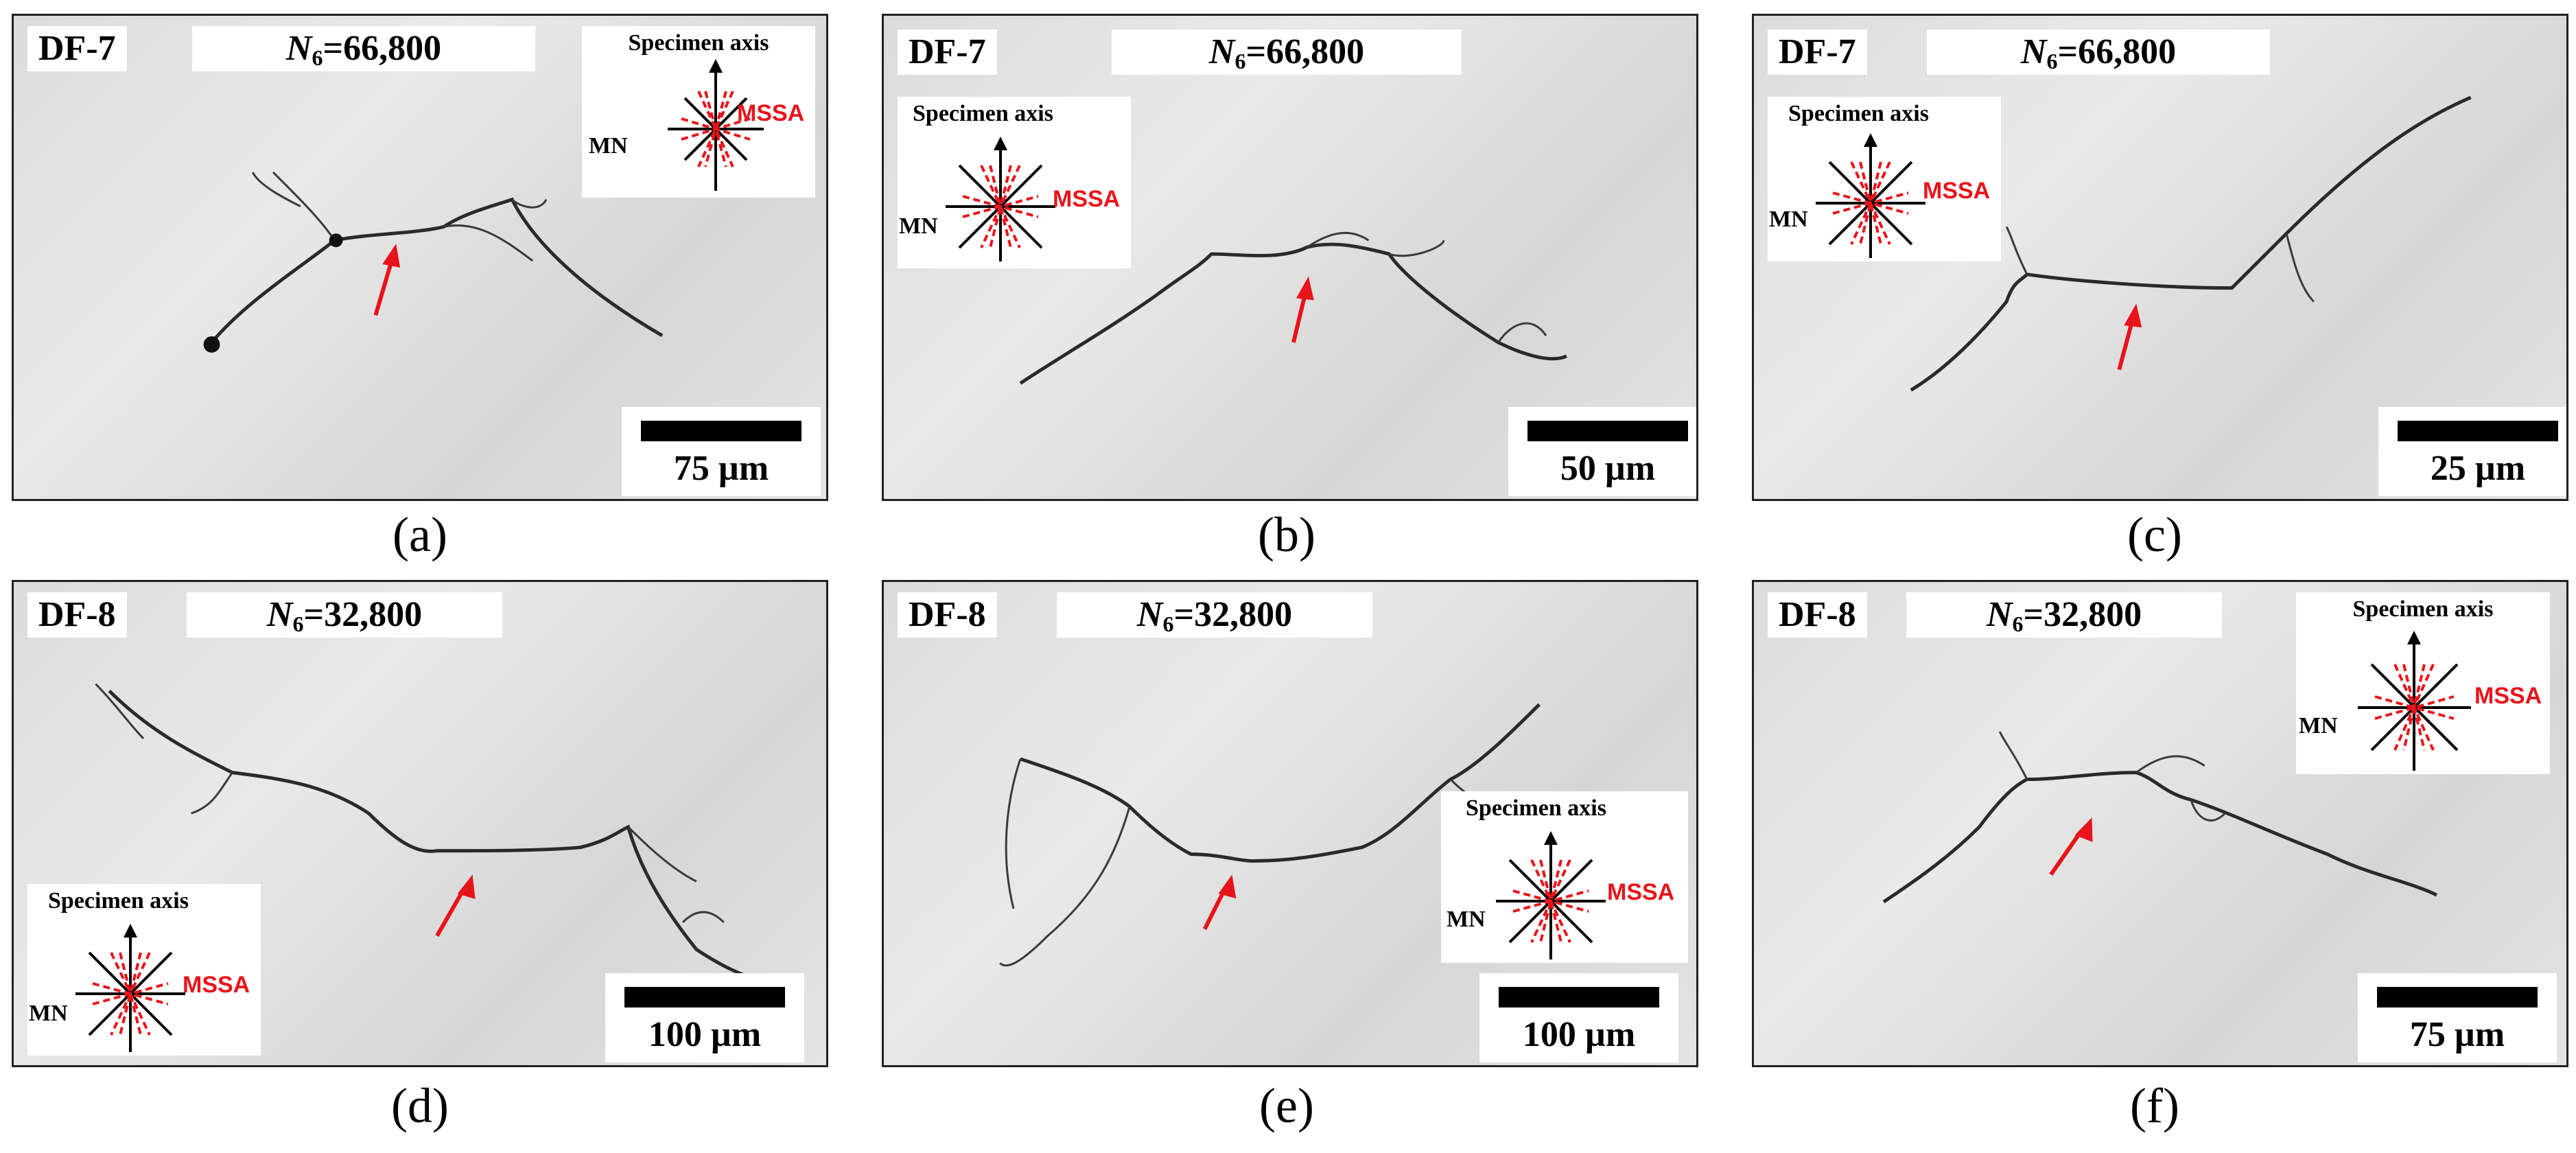 The image size is (2576, 1153). What do you see at coordinates (2154, 1105) in the screenshot?
I see `caption-f: (f)` at bounding box center [2154, 1105].